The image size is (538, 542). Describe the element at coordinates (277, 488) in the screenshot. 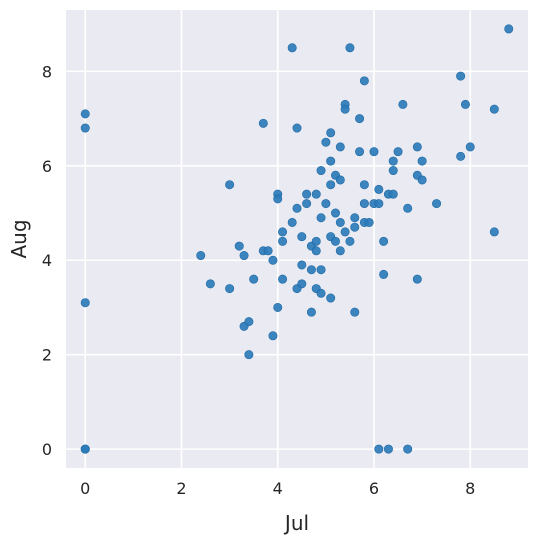

I see `x-tick-labels: 0 2 4 6 8` at that location.